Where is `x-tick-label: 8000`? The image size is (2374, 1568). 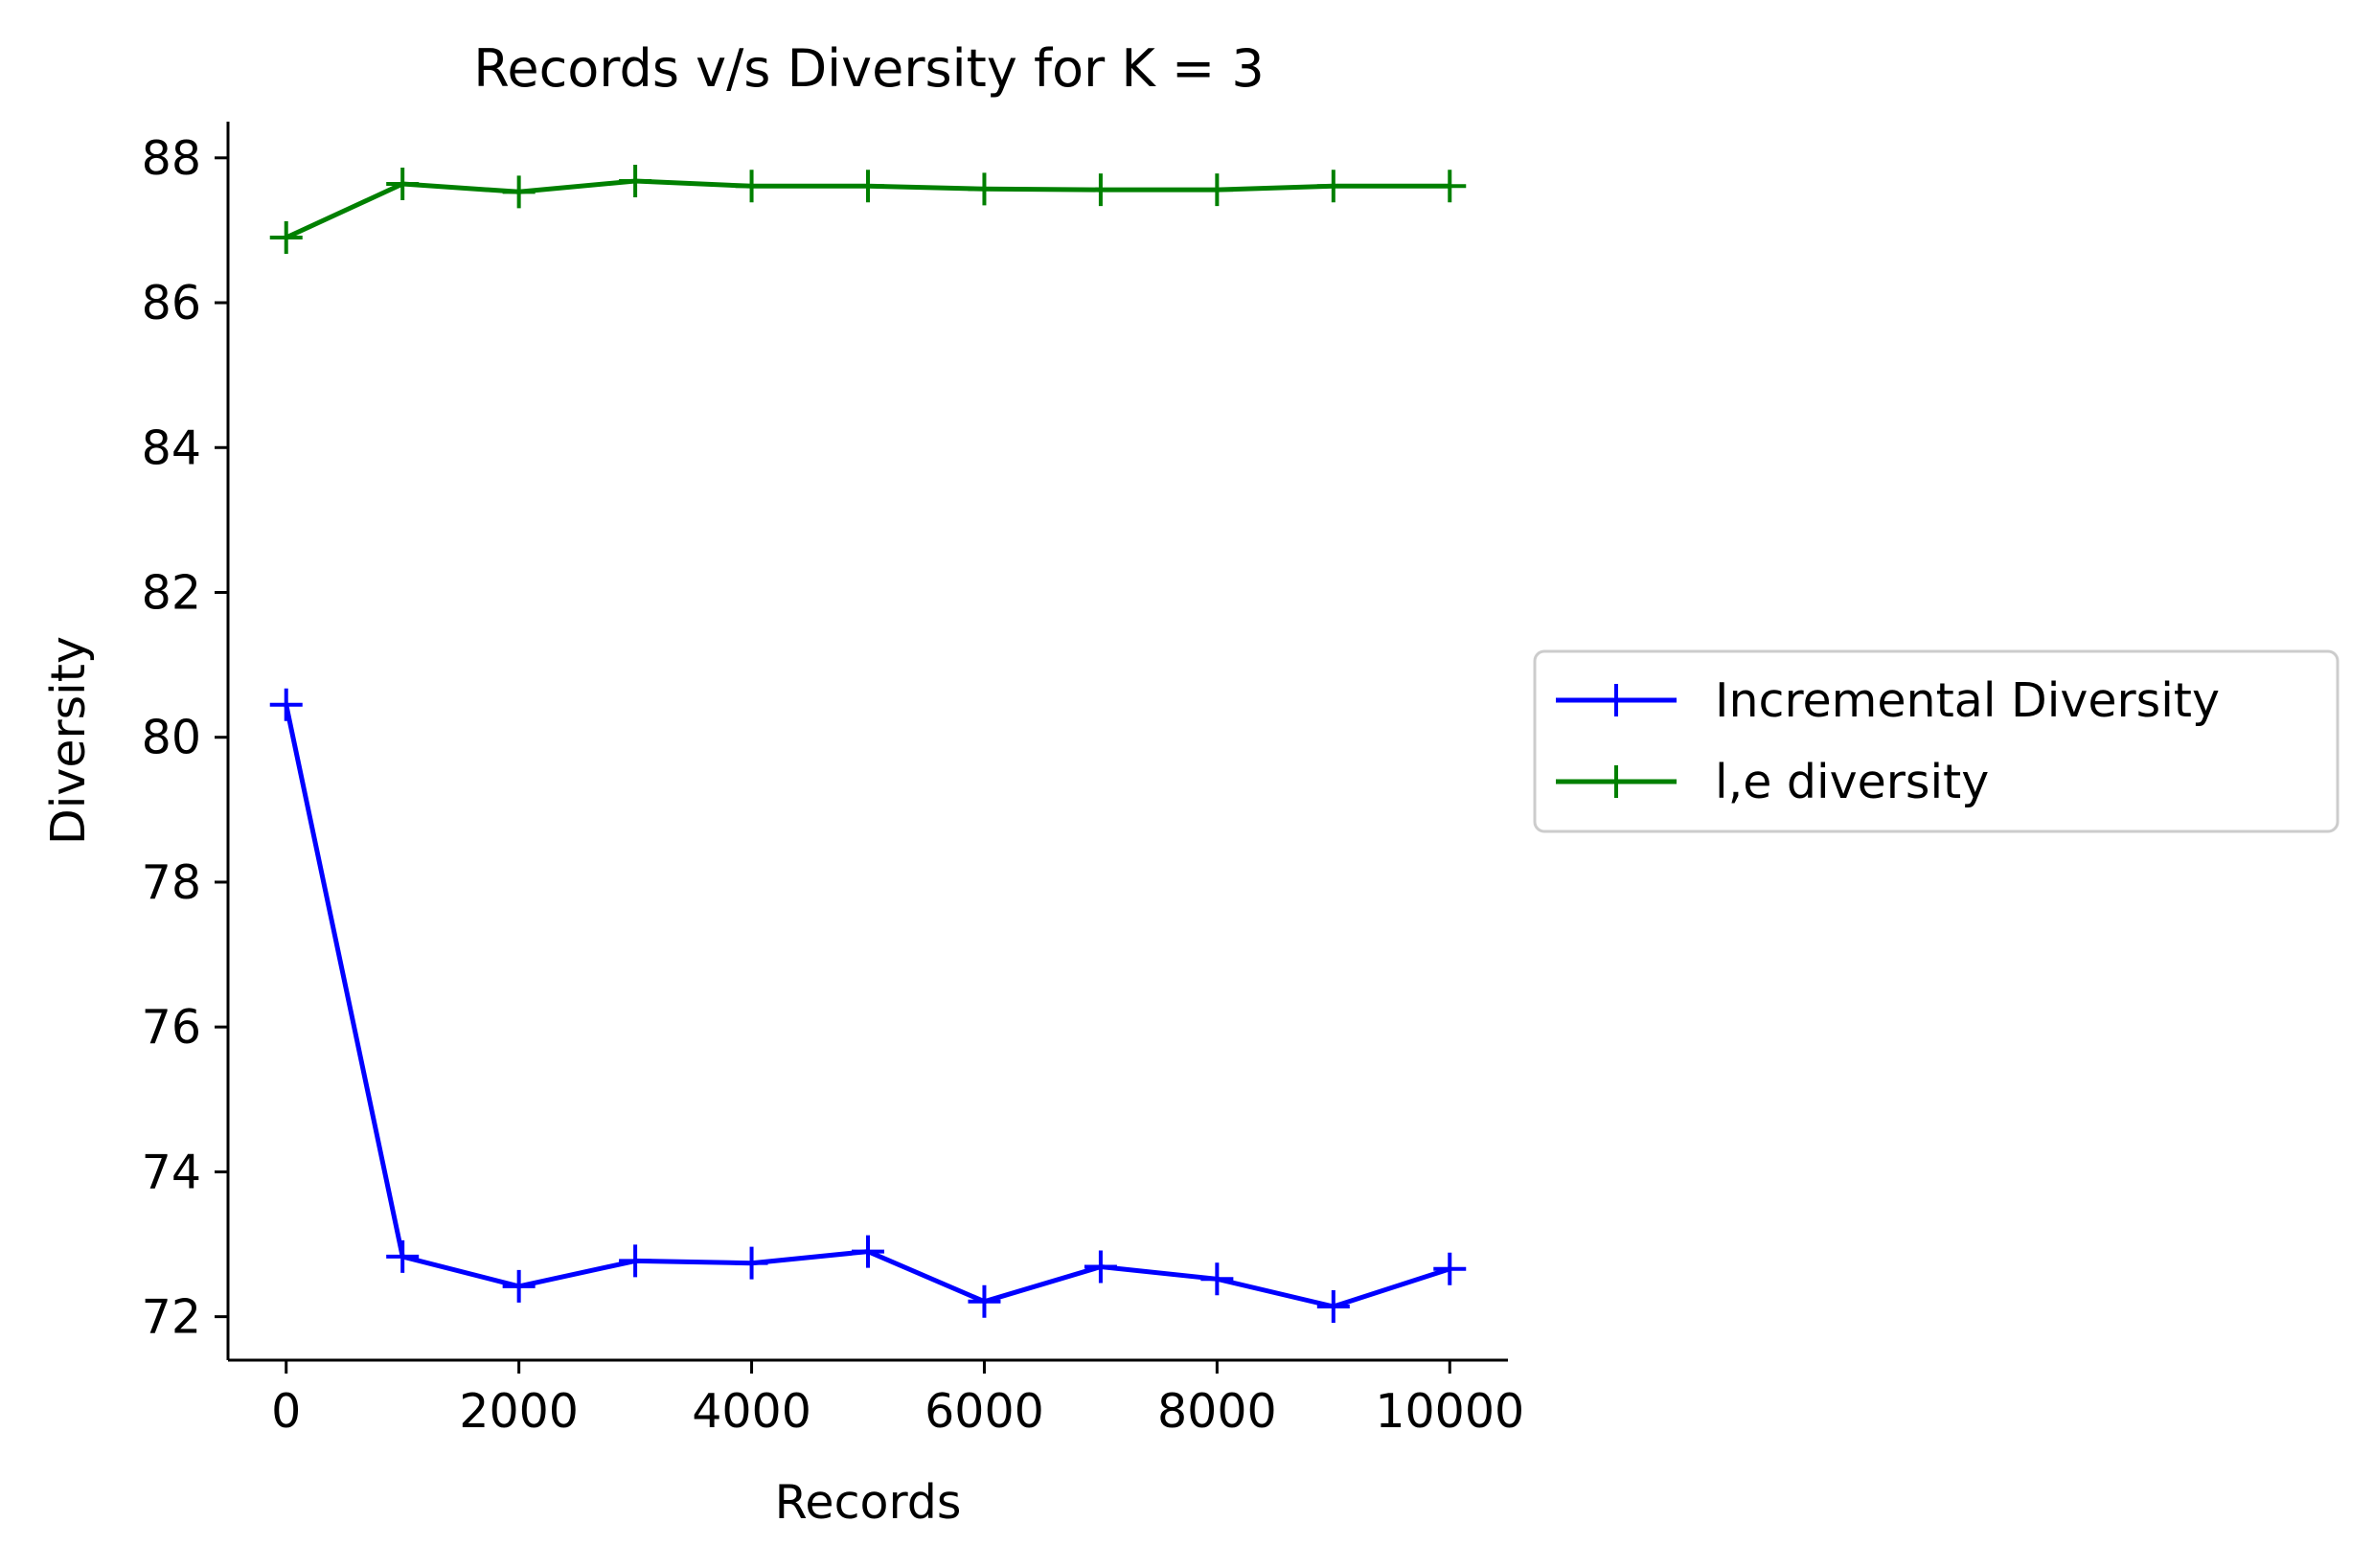
x-tick-label: 8000 is located at coordinates (1217, 1411).